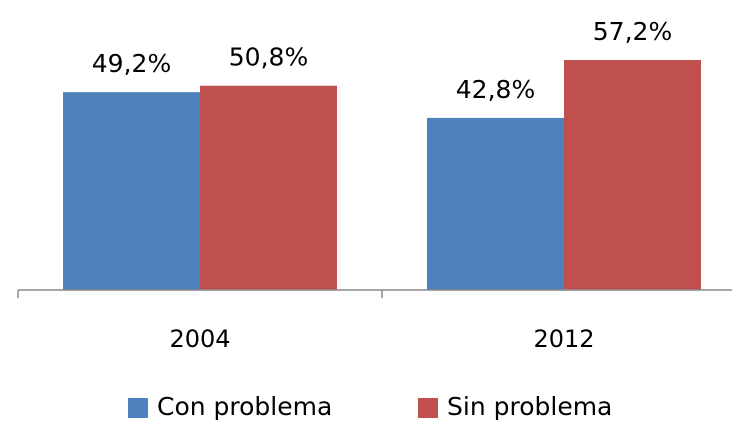  I want to click on legend-label: Con problema, so click(244, 406).